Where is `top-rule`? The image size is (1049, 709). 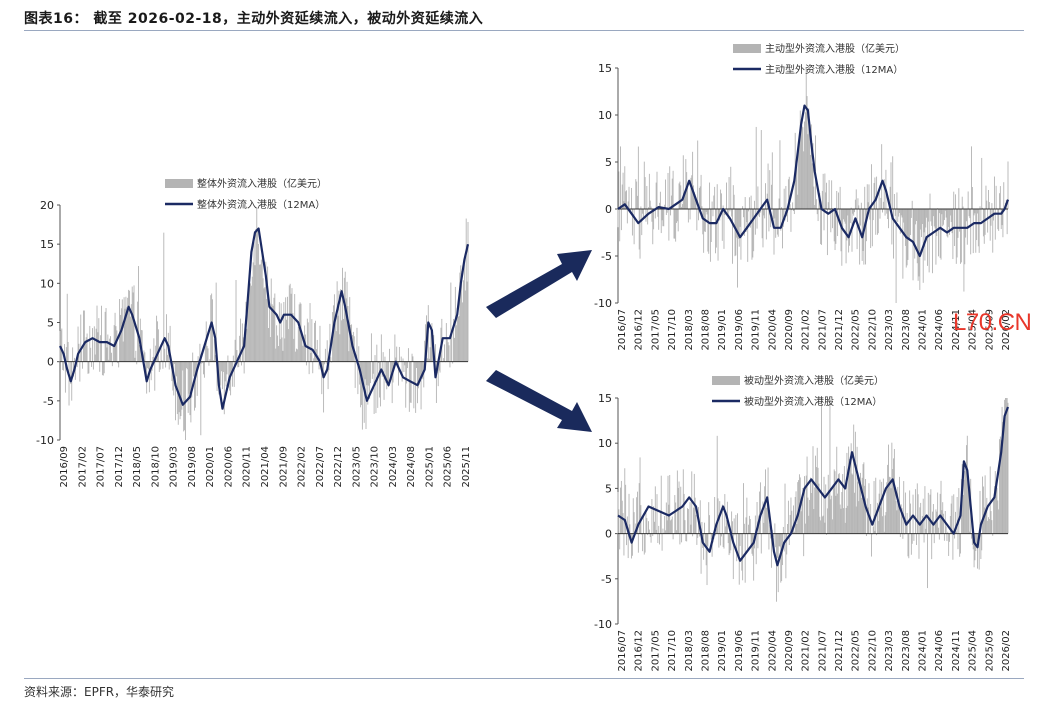 top-rule is located at coordinates (524, 30).